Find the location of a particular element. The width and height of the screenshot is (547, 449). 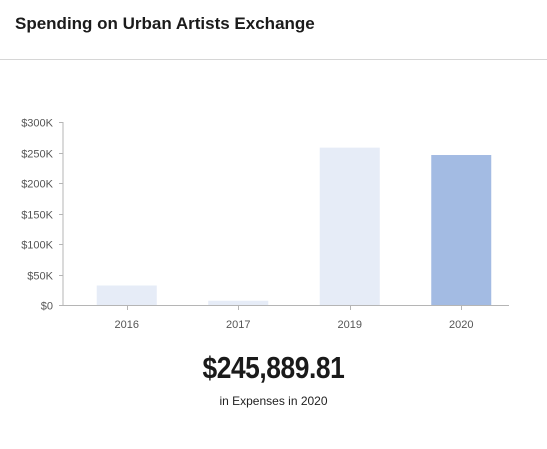

y-tick-label: $100K is located at coordinates (37, 246).